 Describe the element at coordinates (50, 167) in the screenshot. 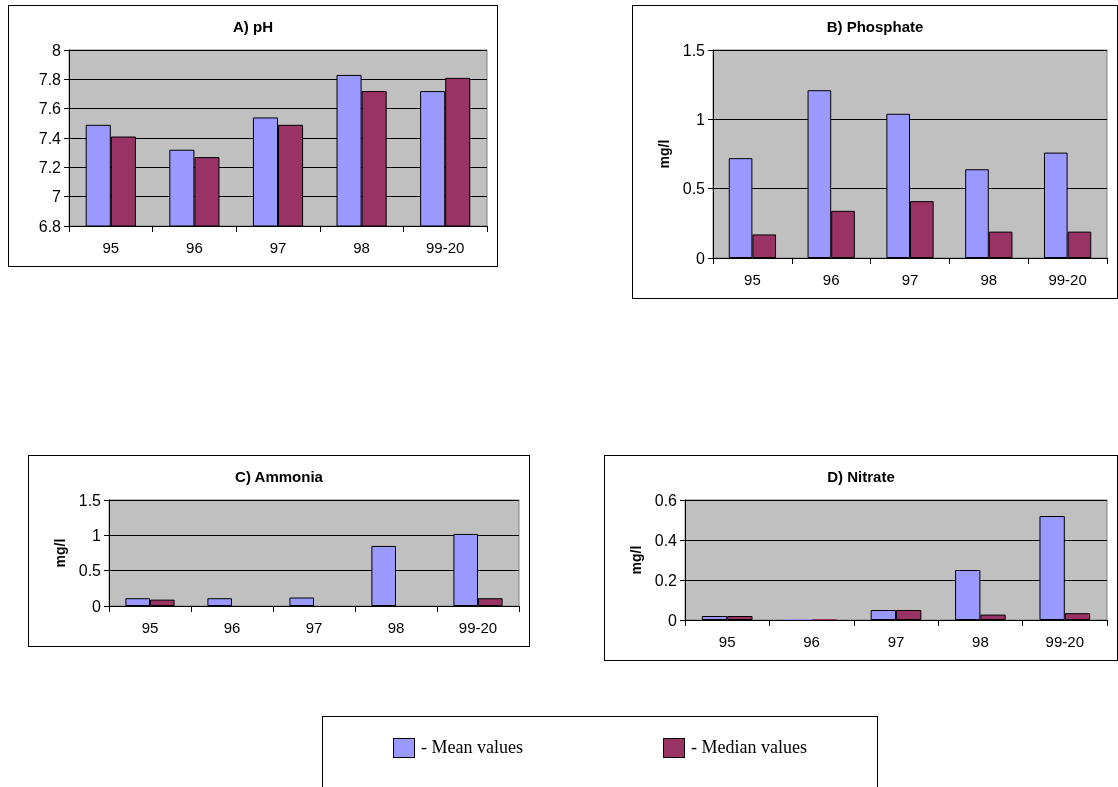

I see `y-tick-label: 7.2` at that location.